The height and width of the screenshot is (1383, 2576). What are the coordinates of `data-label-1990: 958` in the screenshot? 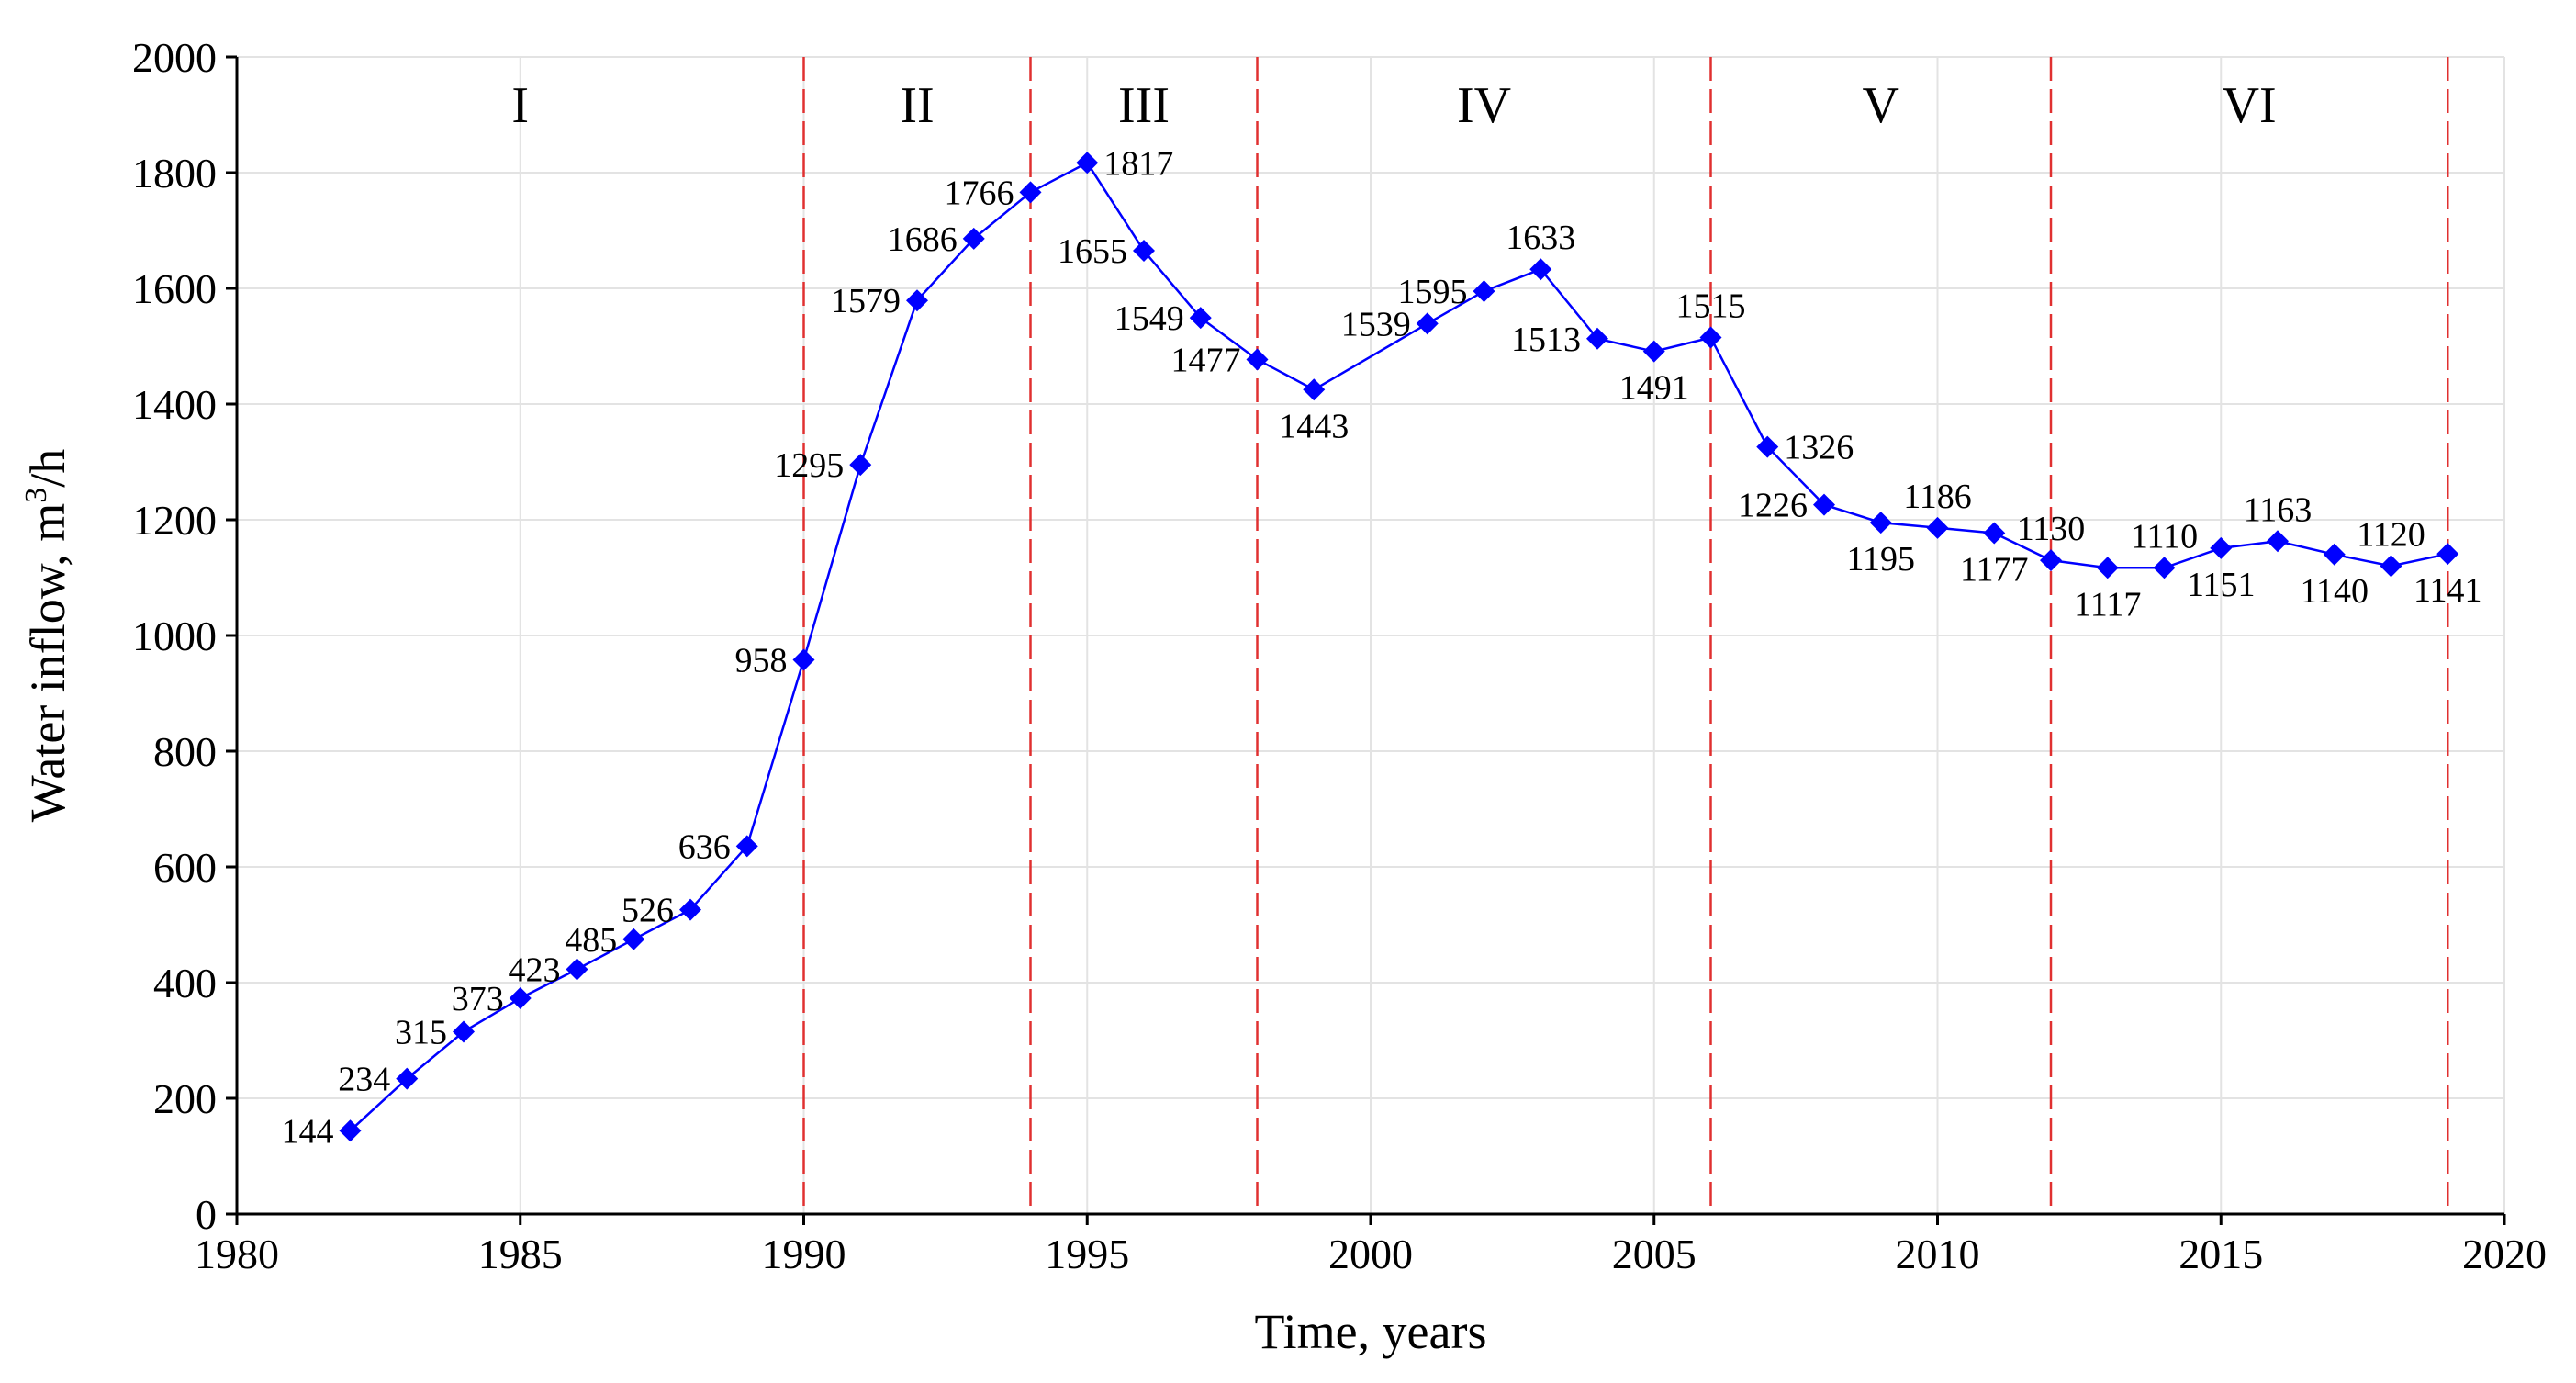 It's located at (761, 660).